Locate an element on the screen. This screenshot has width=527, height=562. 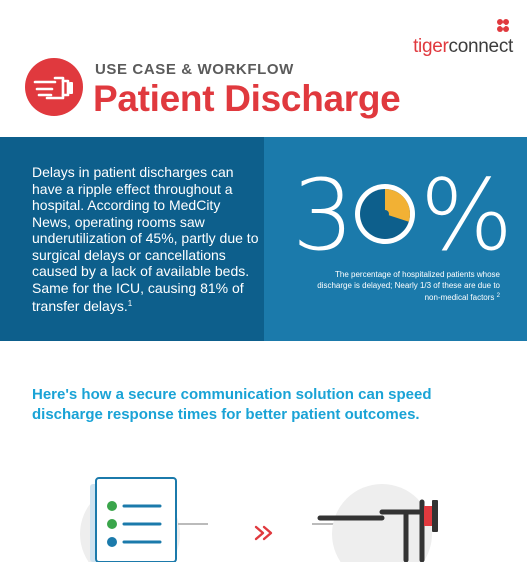
logo-word-connect: connect is located at coordinates (481, 46).